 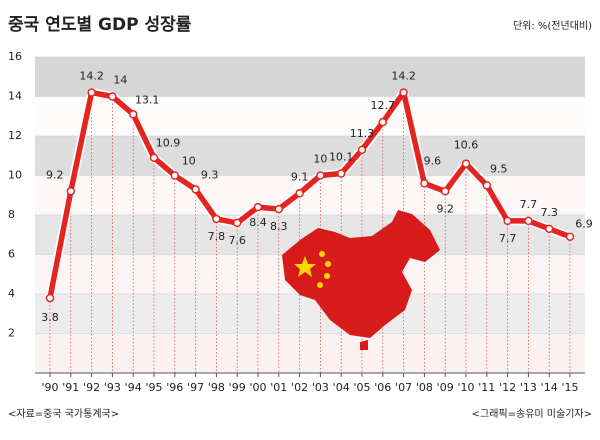 What do you see at coordinates (424, 387) in the screenshot?
I see `x-tick-label: '08` at bounding box center [424, 387].